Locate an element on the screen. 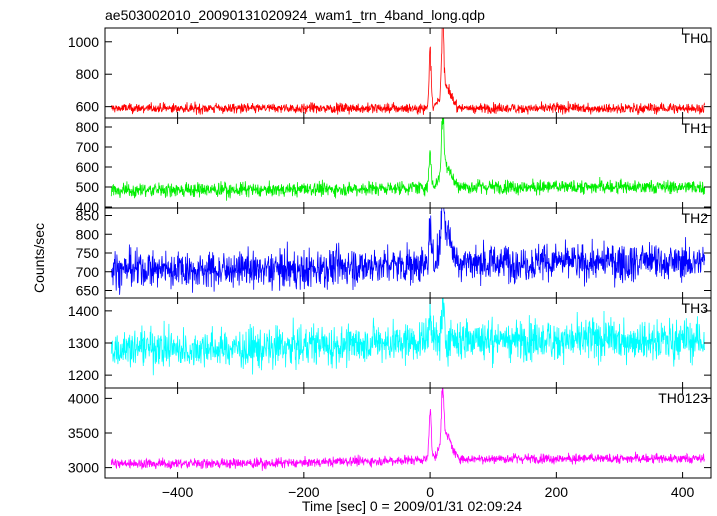 The image size is (717, 516). series-line-th2 is located at coordinates (408, 251).